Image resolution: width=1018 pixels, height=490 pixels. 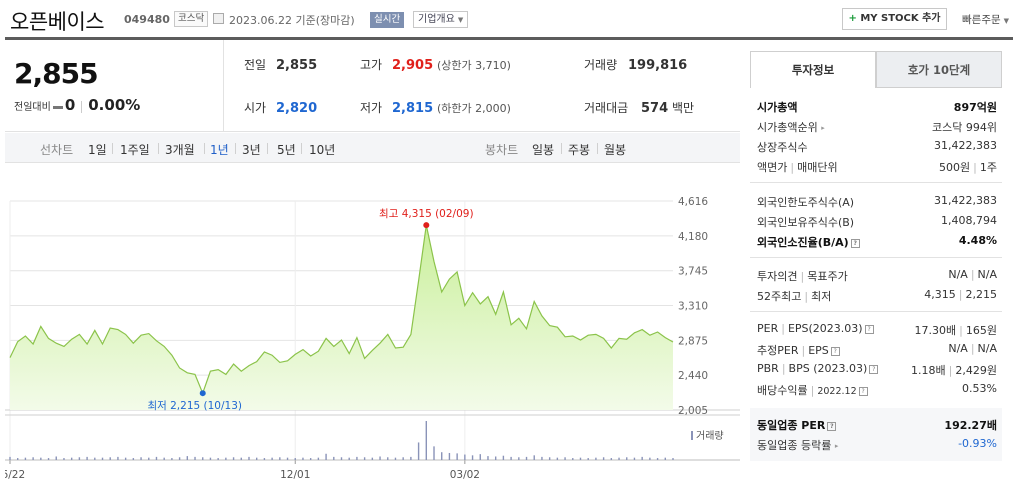 What do you see at coordinates (797, 445) in the screenshot?
I see `industry-change-label: 동일업종 등락률 ▸` at bounding box center [797, 445].